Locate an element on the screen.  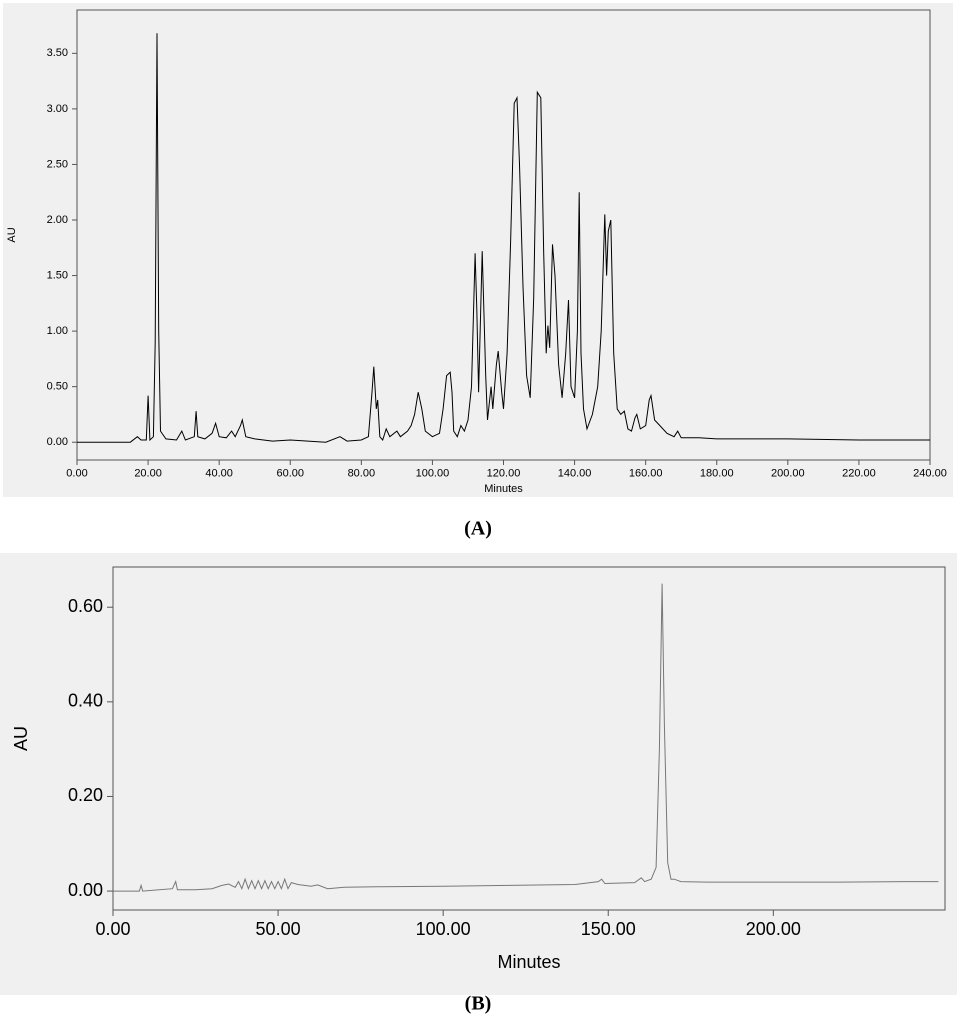
y-tick-label: 0.40 is located at coordinates (85, 701).